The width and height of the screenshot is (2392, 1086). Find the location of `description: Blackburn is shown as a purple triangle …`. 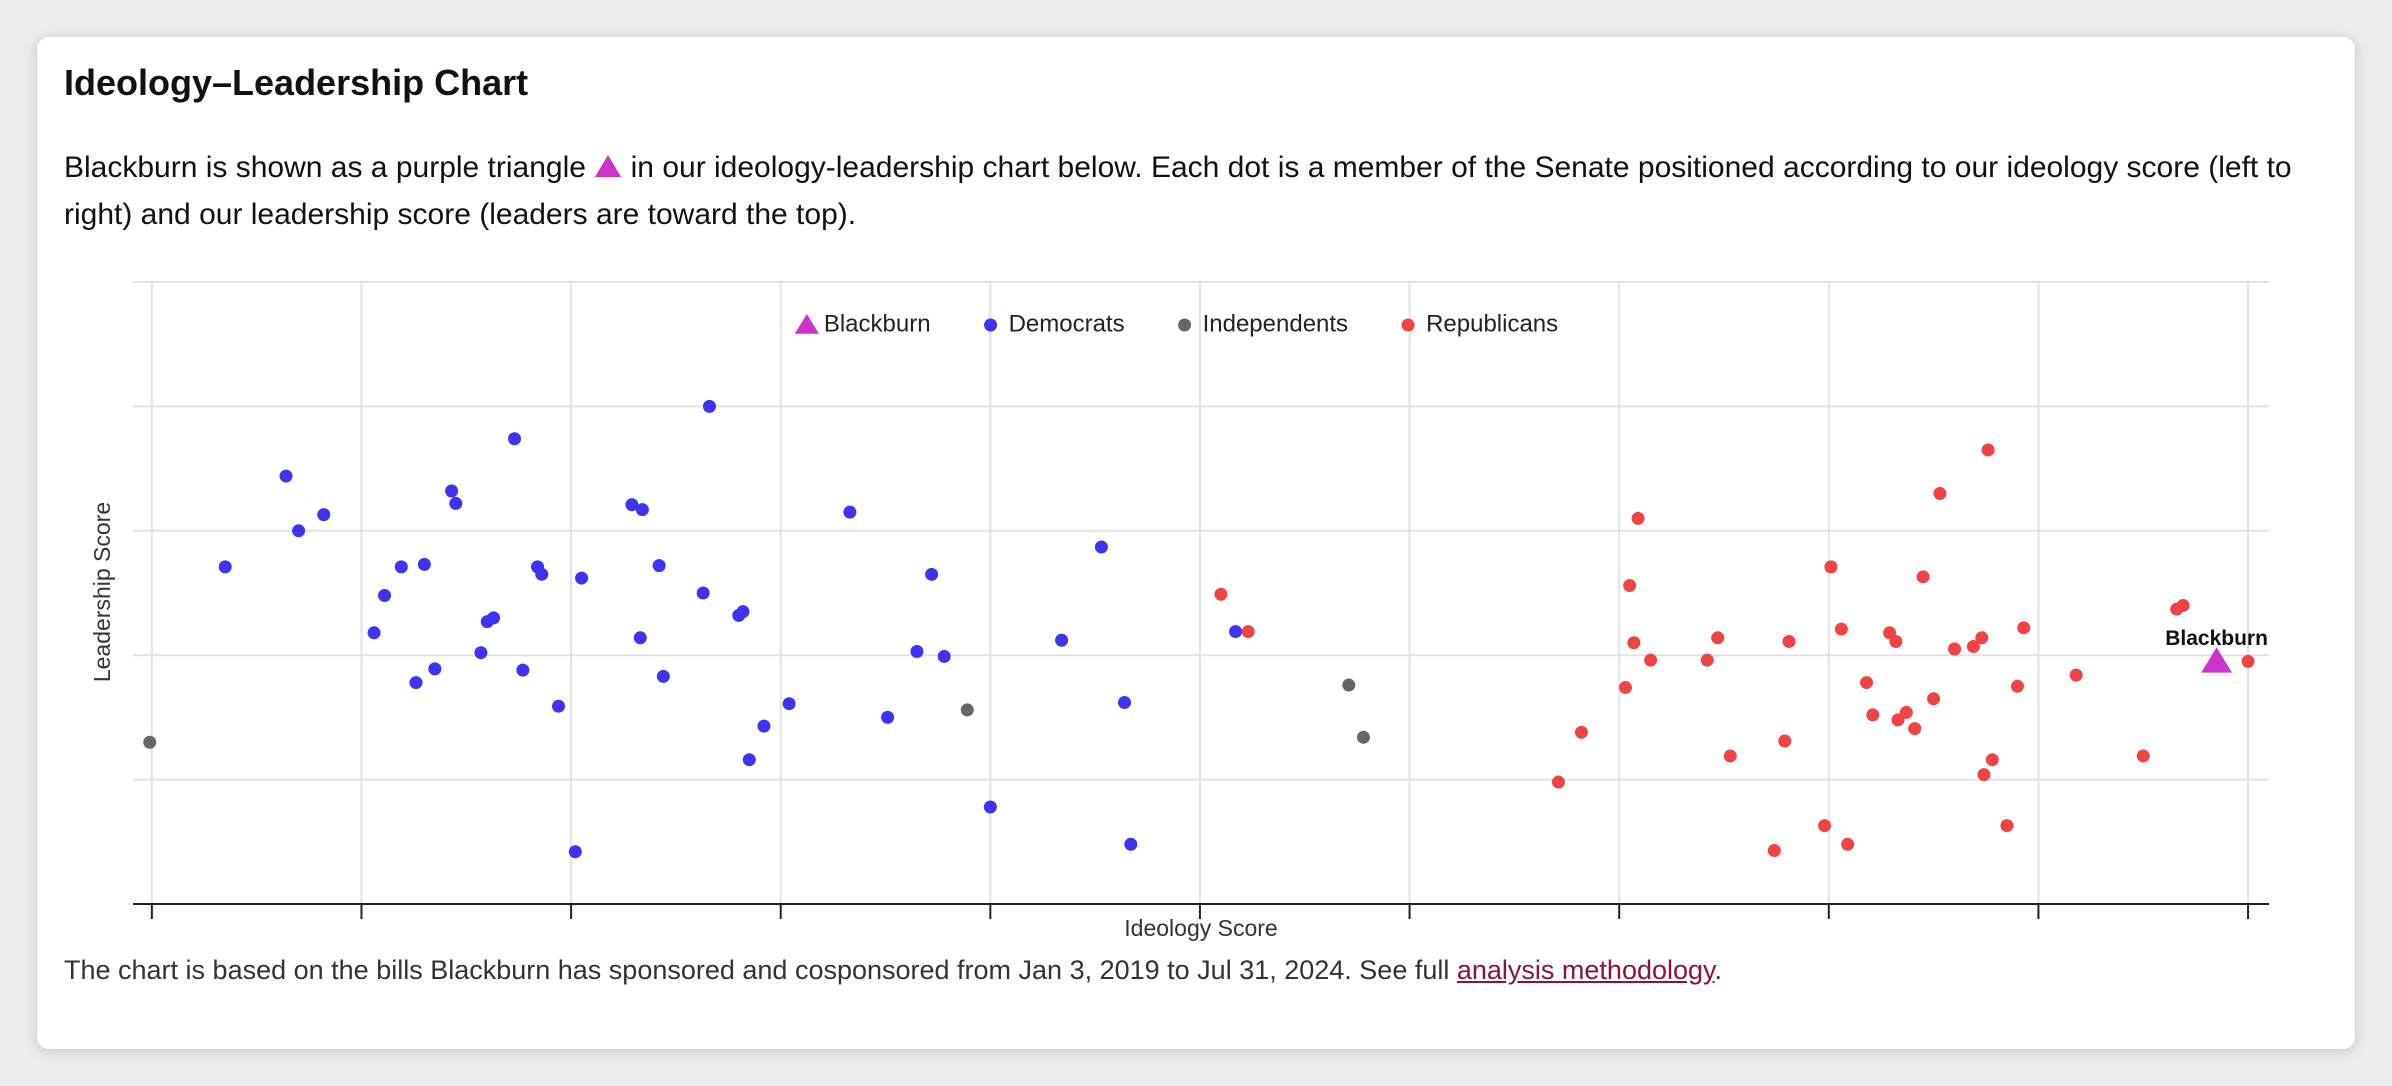

description: Blackburn is shown as a purple triangle … is located at coordinates (1184, 191).